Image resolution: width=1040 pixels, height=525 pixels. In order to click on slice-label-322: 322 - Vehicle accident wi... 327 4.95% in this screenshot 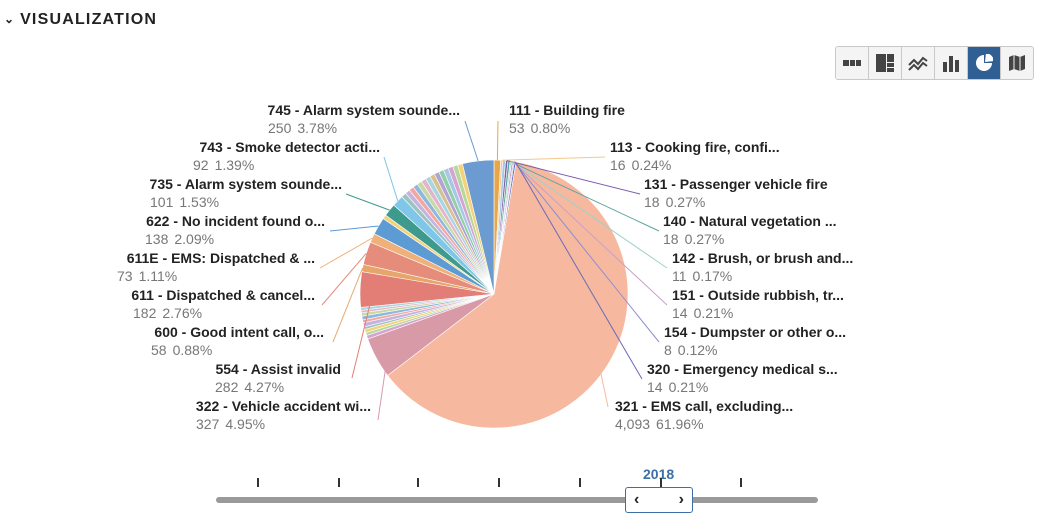, I will do `click(283, 415)`.